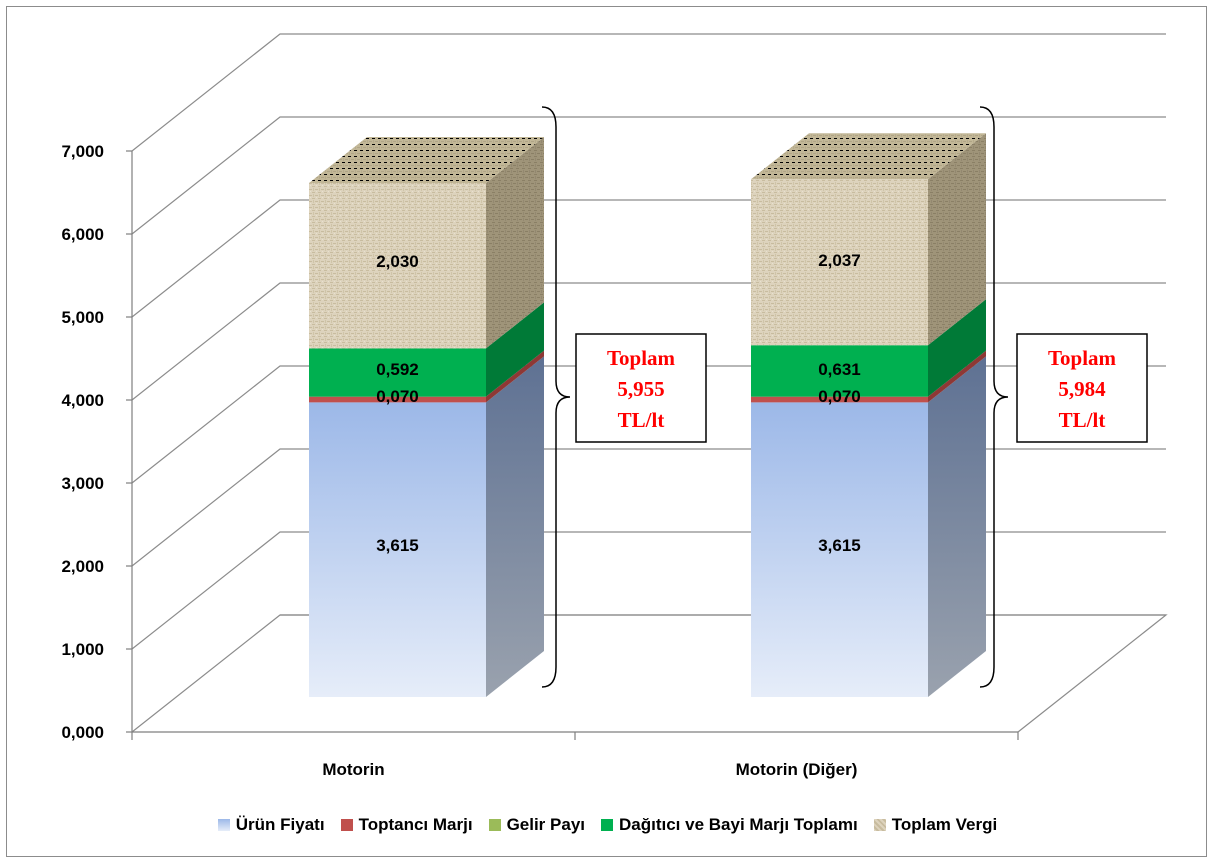  I want to click on legend-label: Gelir Payı, so click(545, 824).